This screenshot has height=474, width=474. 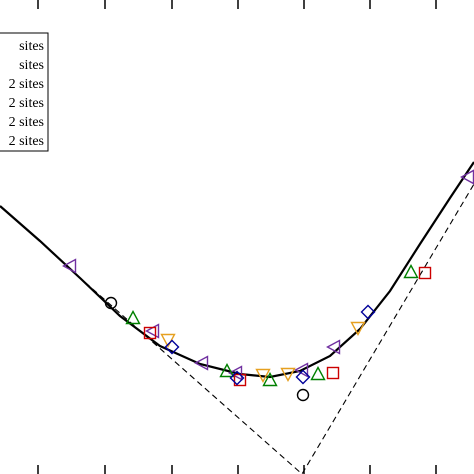 What do you see at coordinates (26, 103) in the screenshot?
I see `legend-entry-4: 2 sites` at bounding box center [26, 103].